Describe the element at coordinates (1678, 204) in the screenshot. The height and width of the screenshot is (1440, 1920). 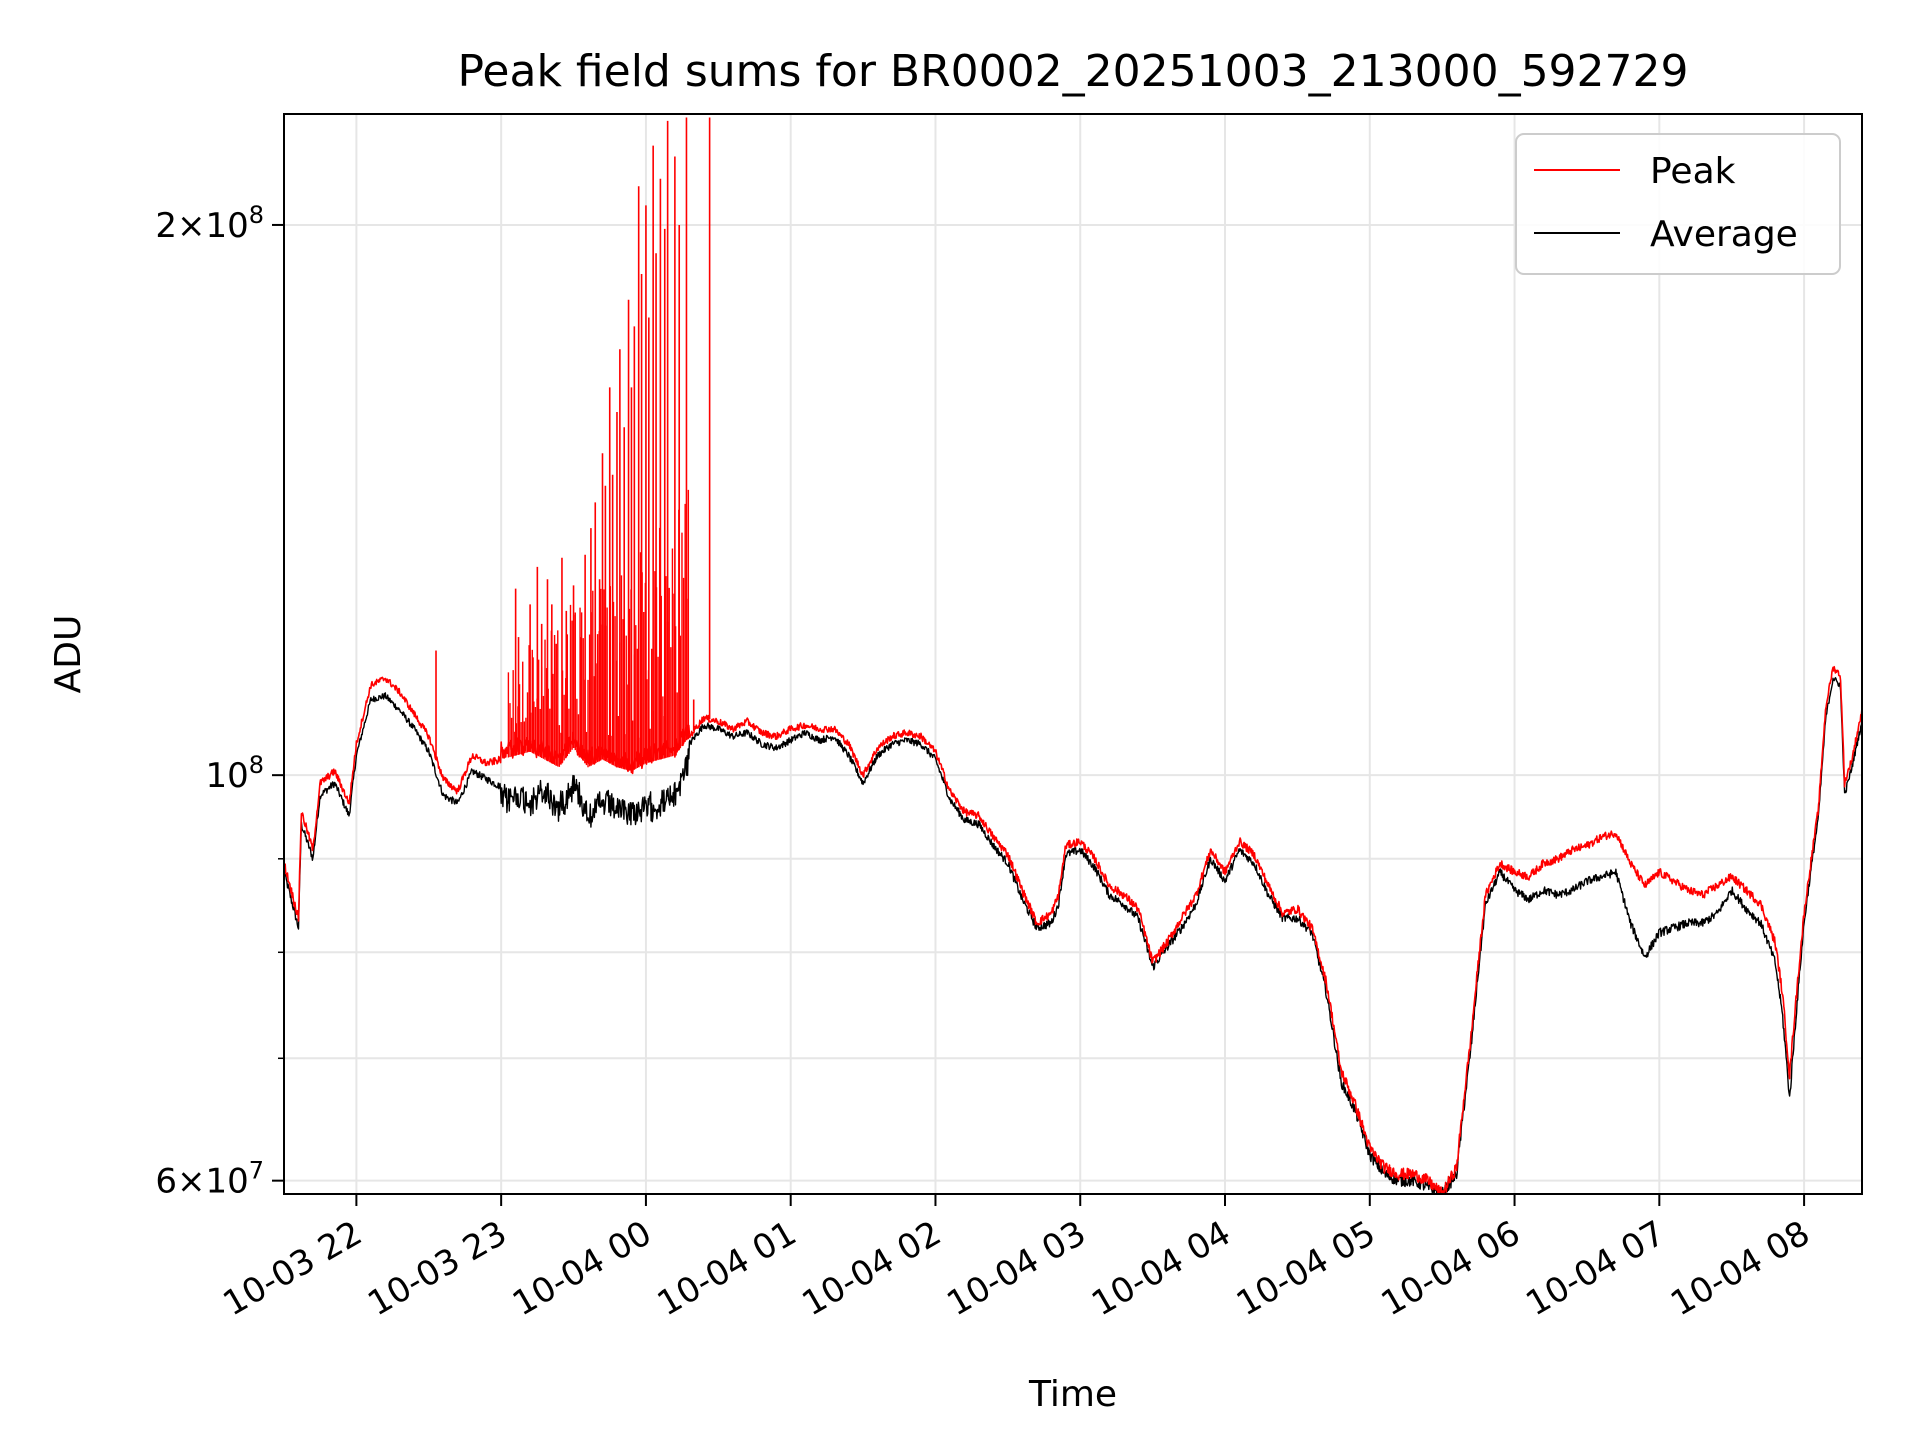
I see `legend: Peak Average` at that location.